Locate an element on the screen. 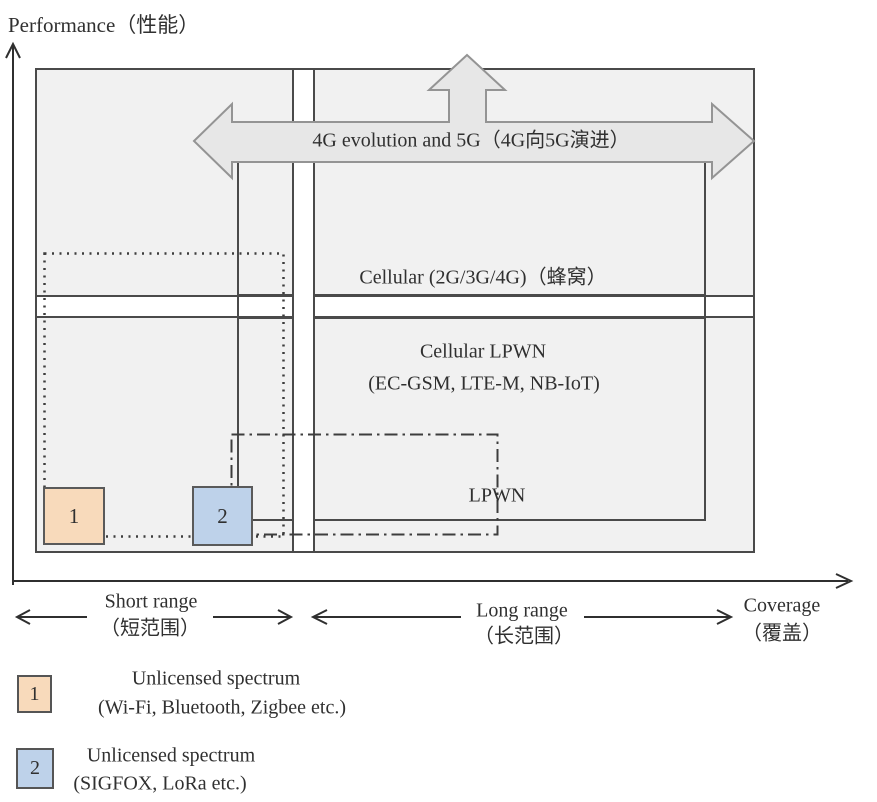  marker-box-1: 1 is located at coordinates (74, 516).